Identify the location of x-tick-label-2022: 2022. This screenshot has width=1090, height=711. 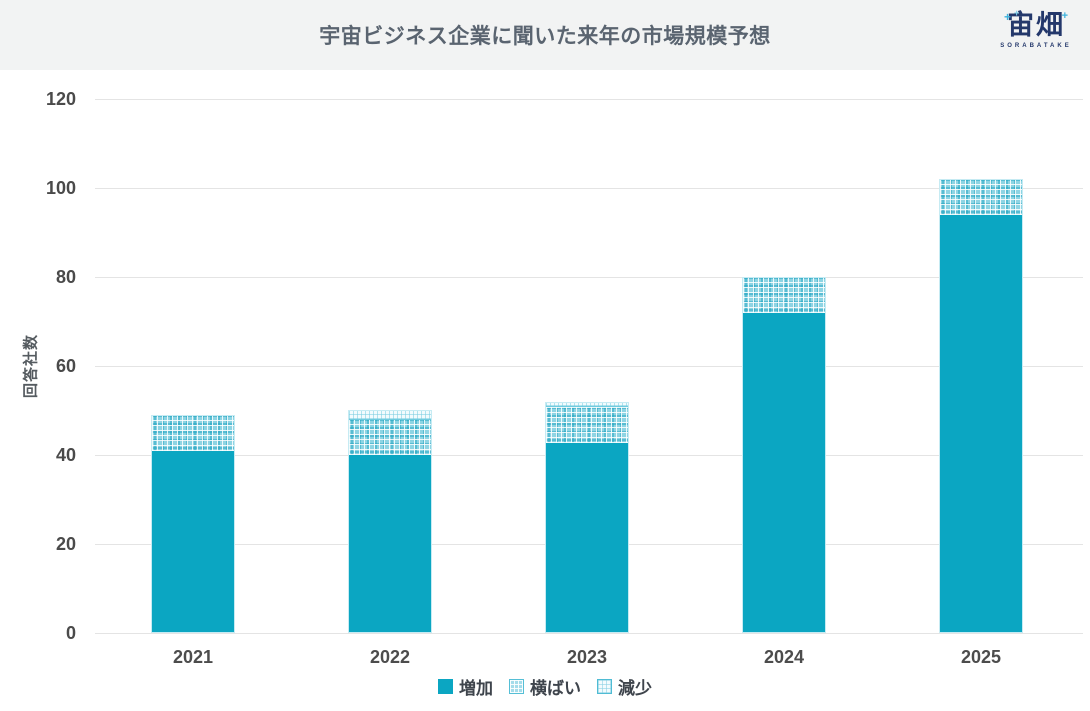
(390, 657).